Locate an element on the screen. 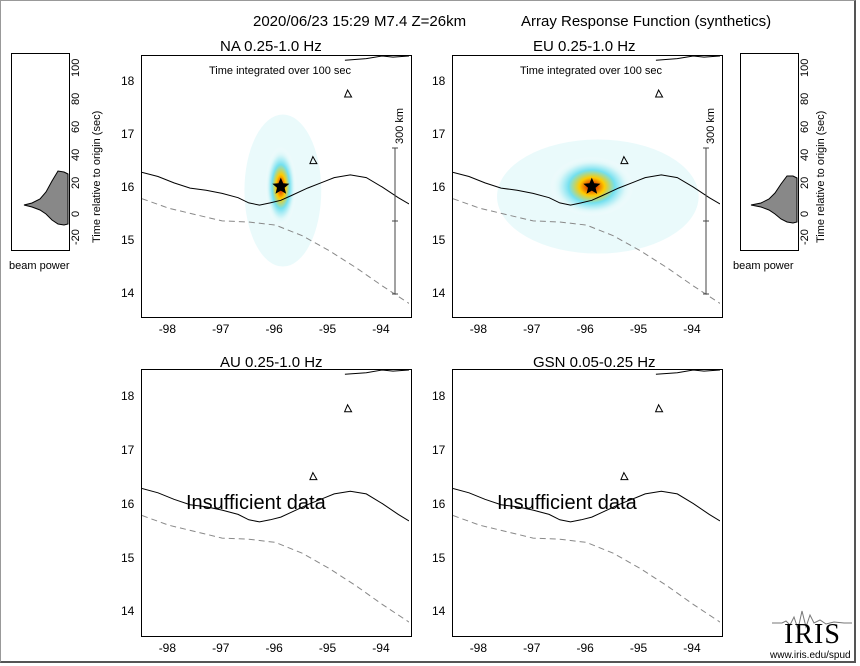 Image resolution: width=860 pixels, height=666 pixels. iris-url: www.iris.edu/spud is located at coordinates (810, 655).